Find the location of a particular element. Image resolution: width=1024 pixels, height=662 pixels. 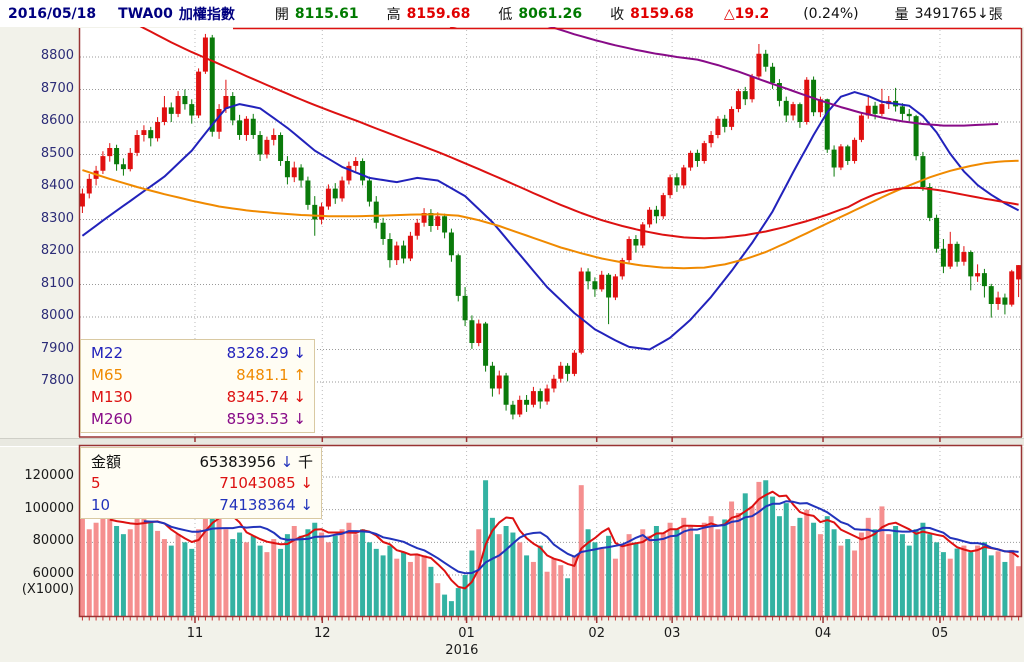

open-label: 開 is located at coordinates (281, 14).